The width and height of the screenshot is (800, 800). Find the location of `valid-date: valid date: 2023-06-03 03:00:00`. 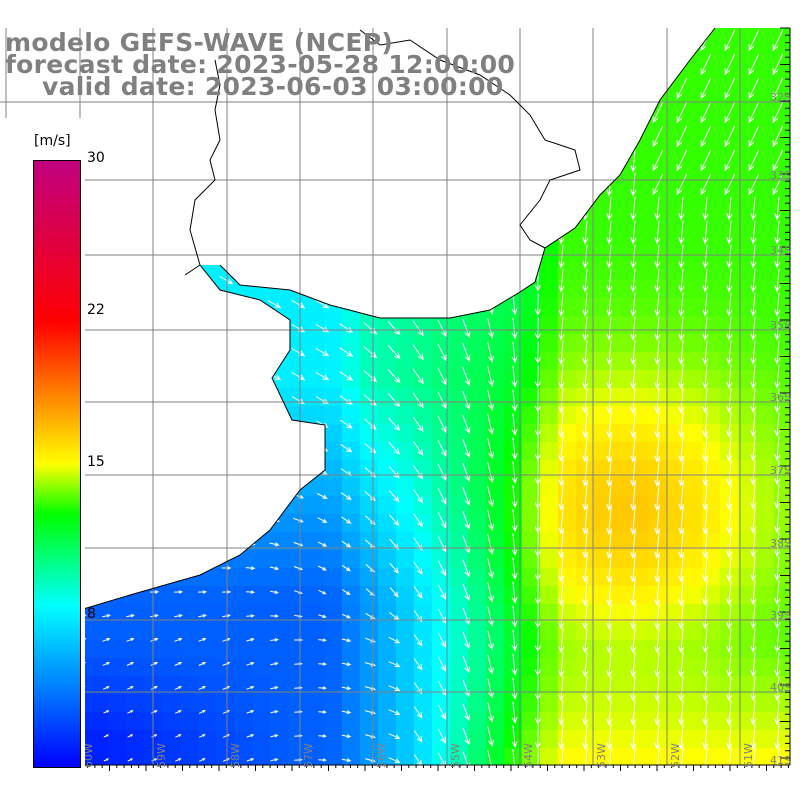

valid-date: valid date: 2023-06-03 03:00:00 is located at coordinates (273, 86).